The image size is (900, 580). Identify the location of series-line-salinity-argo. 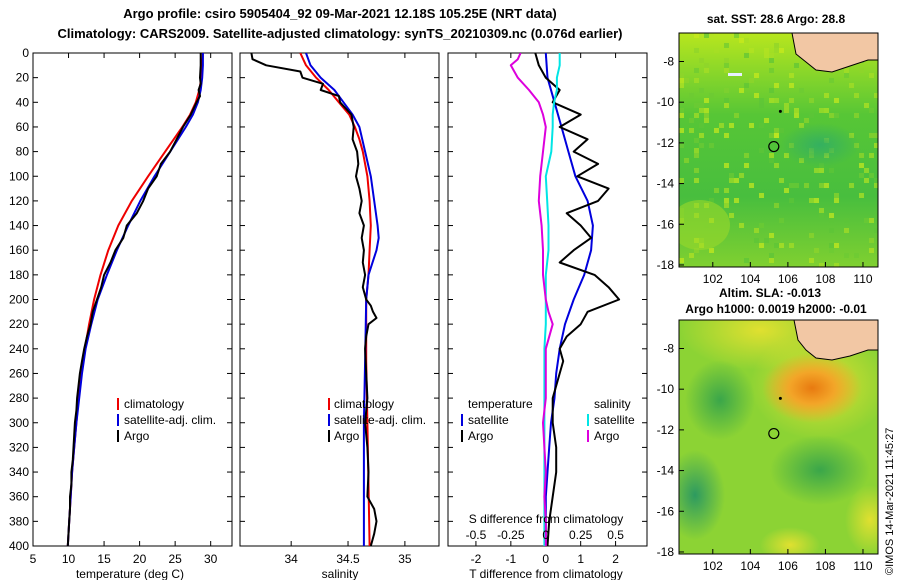
(531, 299).